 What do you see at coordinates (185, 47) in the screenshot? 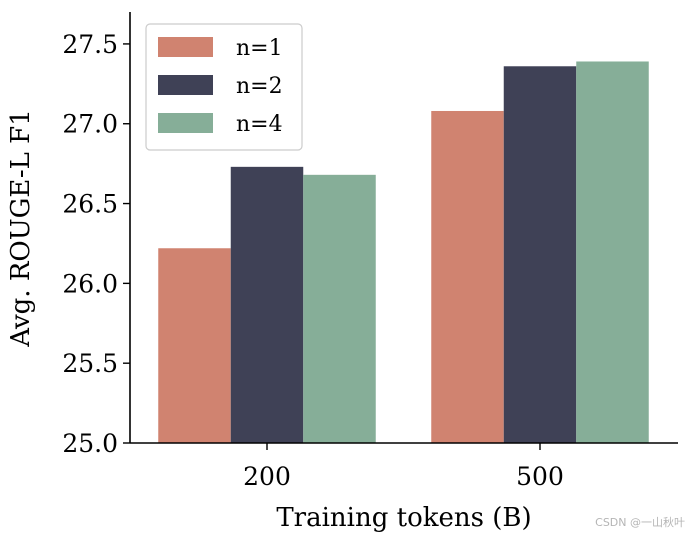
I see `legend-swatch-n1` at bounding box center [185, 47].